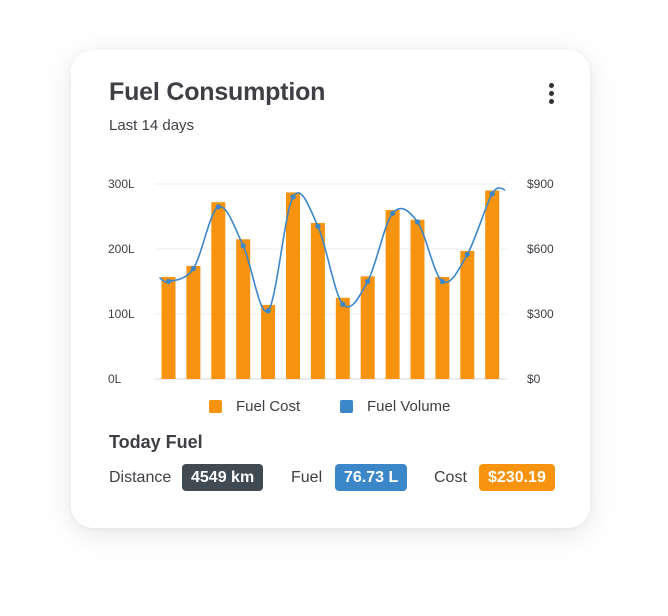 The width and height of the screenshot is (668, 616). Describe the element at coordinates (346, 406) in the screenshot. I see `legend-swatch-fuel-volume` at that location.